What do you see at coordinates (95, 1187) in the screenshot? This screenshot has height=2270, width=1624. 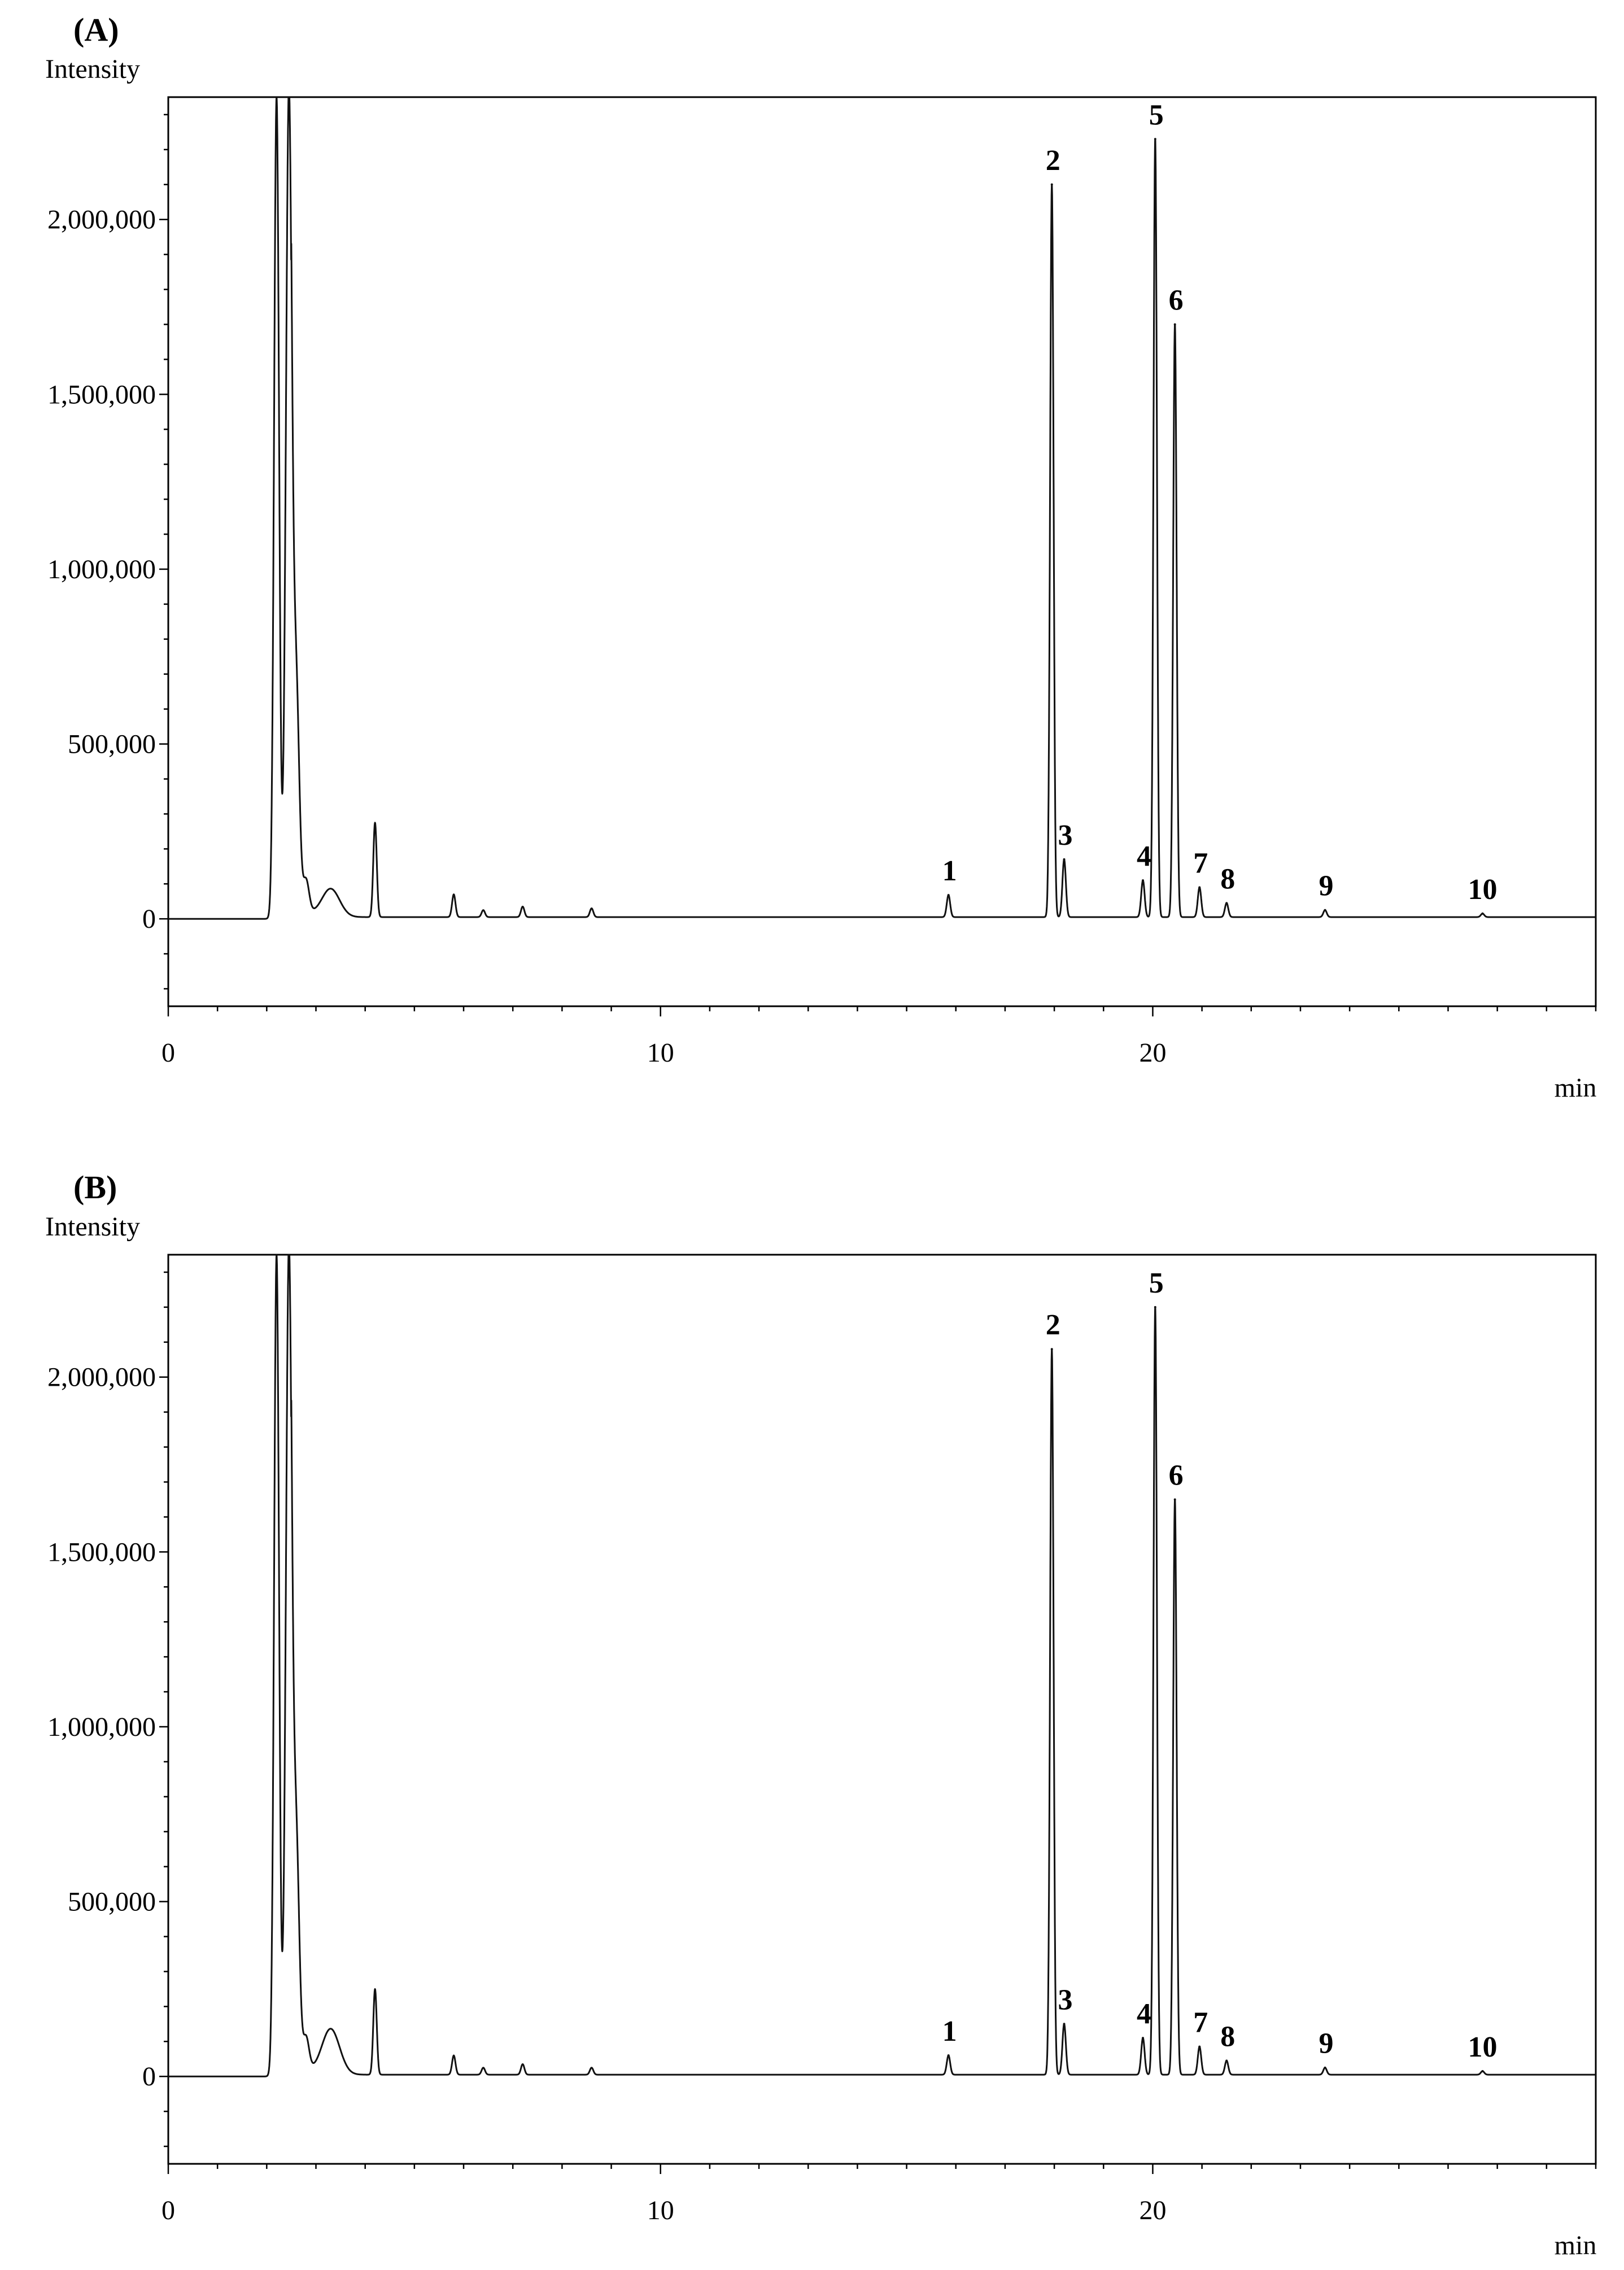 I see `panel-label: (B)` at bounding box center [95, 1187].